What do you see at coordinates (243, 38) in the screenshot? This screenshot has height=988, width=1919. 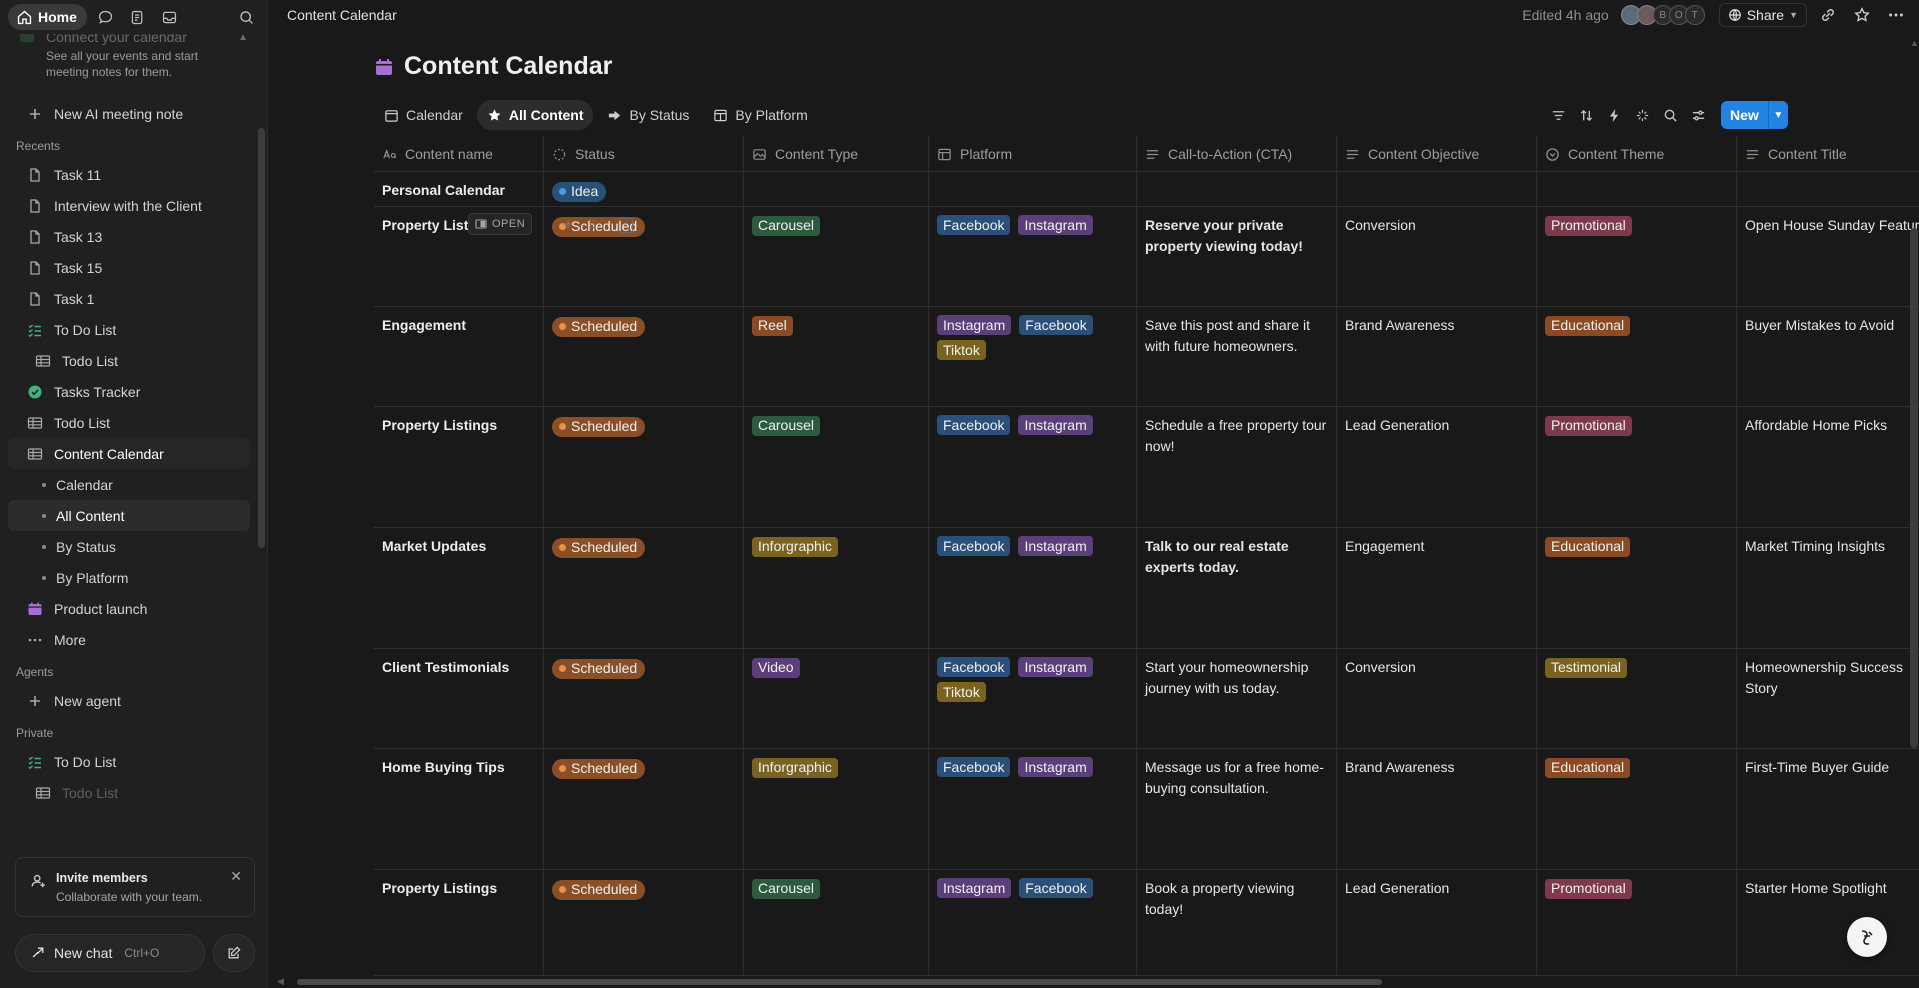 I see `chevron-up-icon: ▲` at bounding box center [243, 38].